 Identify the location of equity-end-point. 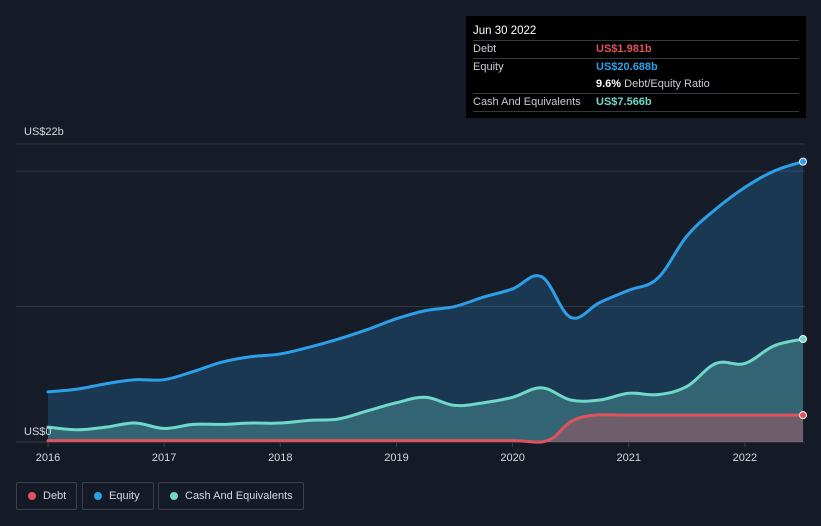
(803, 161).